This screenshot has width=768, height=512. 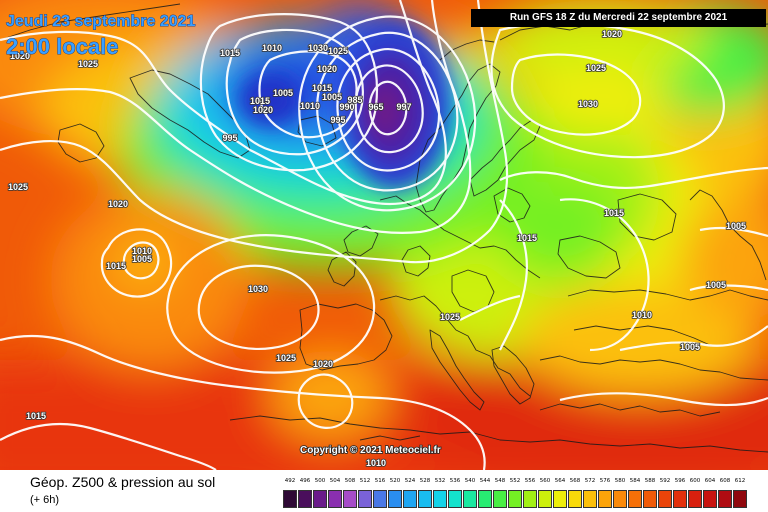 What do you see at coordinates (403, 107) in the screenshot?
I see `isobar-label: 997` at bounding box center [403, 107].